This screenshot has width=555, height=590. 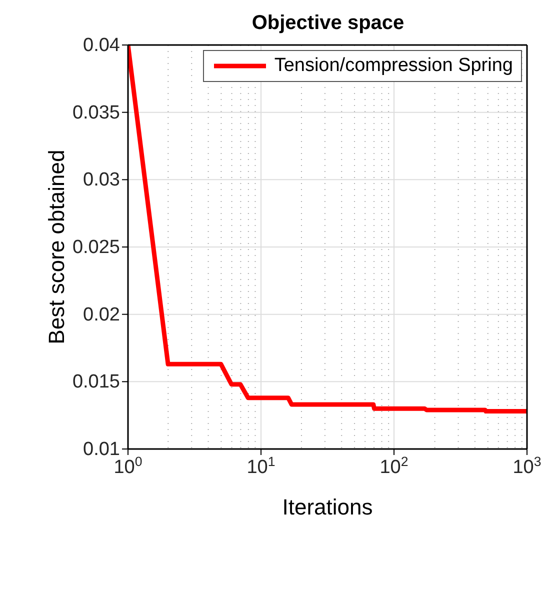 I want to click on y-tick-label: 0.03, so click(x=101, y=180).